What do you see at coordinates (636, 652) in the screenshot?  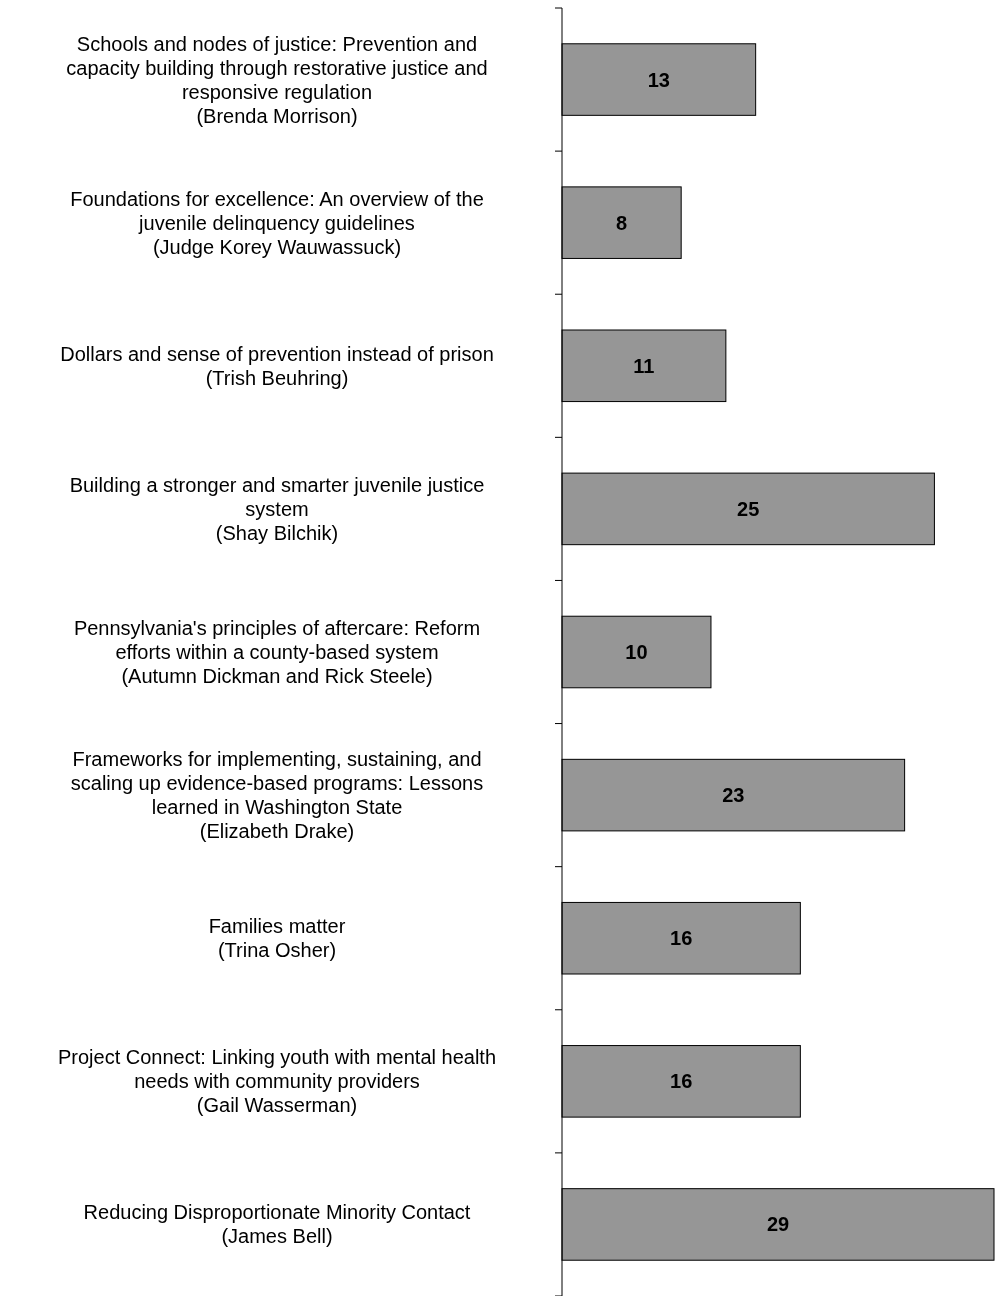 I see `data-label: 10` at bounding box center [636, 652].